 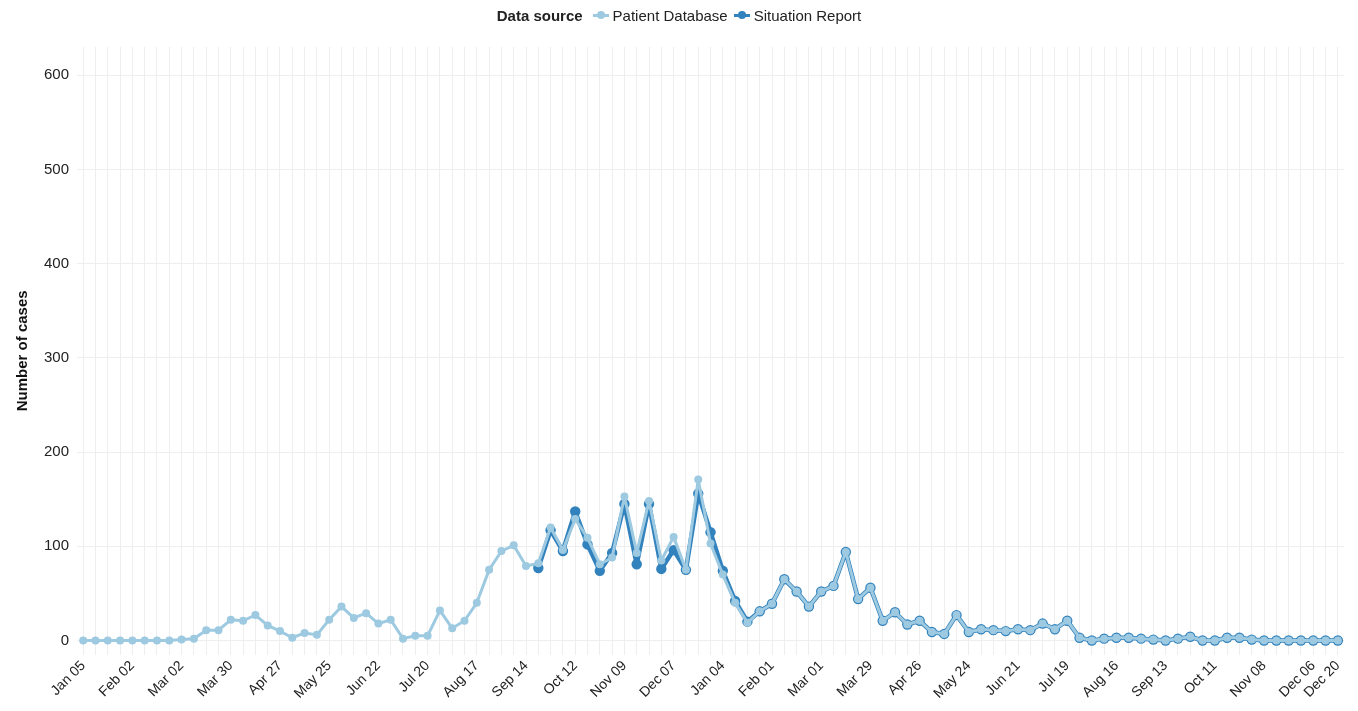 I want to click on legend-label: Situation Report, so click(x=807, y=15).